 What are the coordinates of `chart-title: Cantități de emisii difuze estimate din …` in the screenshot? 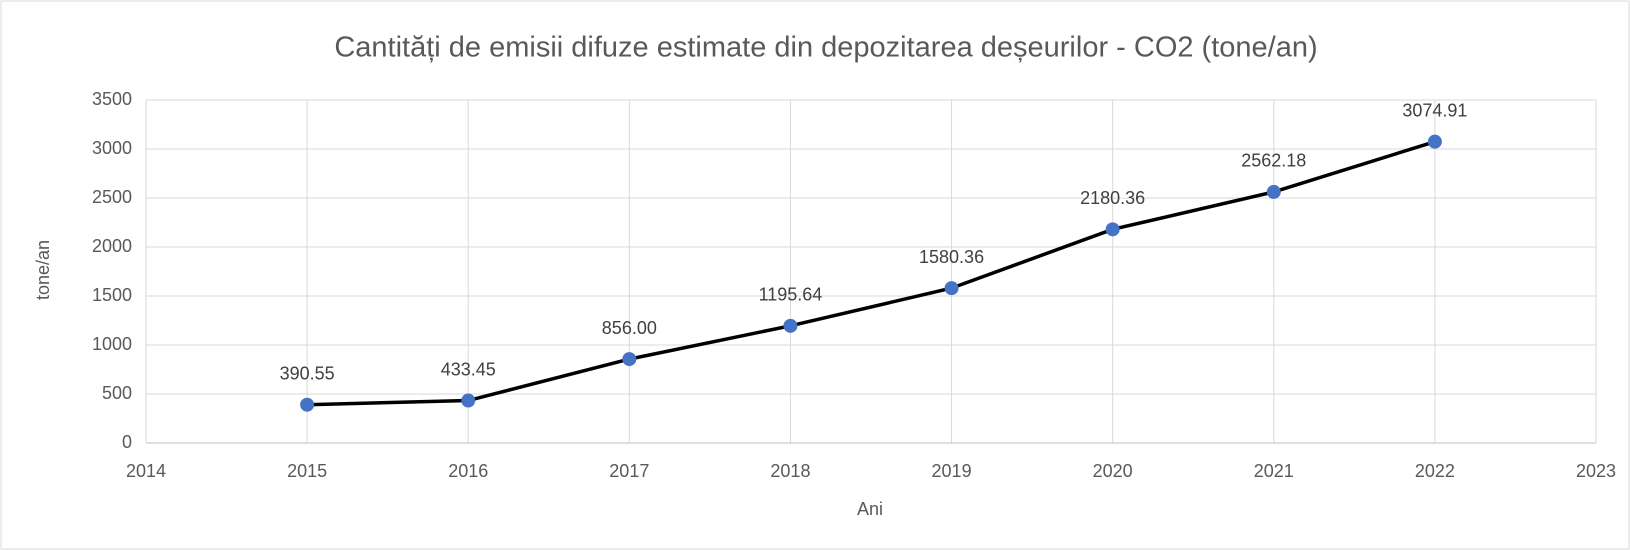 It's located at (825, 48).